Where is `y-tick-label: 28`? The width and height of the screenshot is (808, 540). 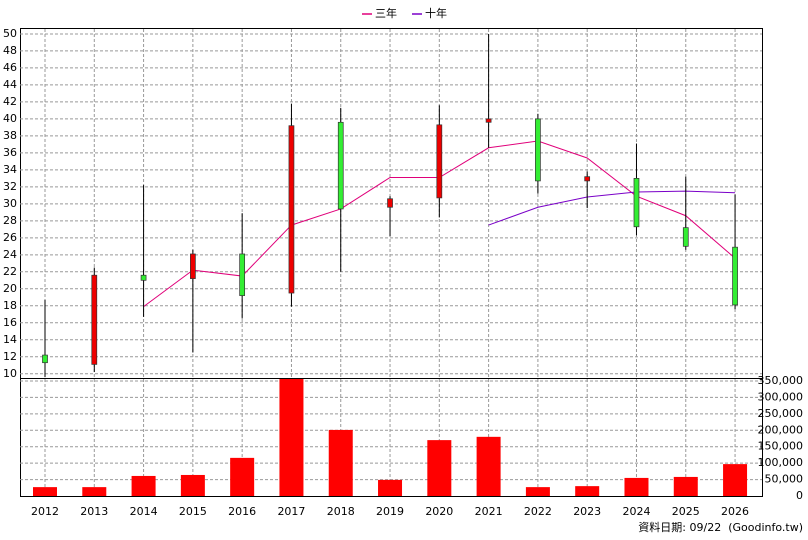 y-tick-label: 28 is located at coordinates (10, 220).